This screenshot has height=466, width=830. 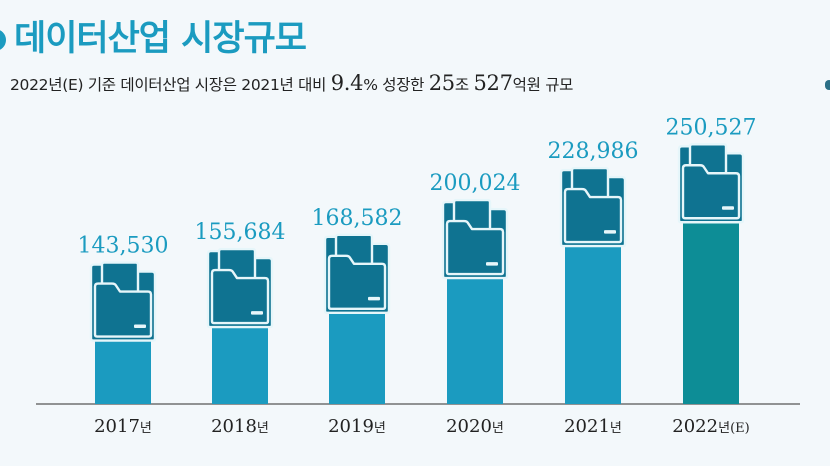 I want to click on bar-group-2020: 200,024 2020년, so click(x=475, y=304).